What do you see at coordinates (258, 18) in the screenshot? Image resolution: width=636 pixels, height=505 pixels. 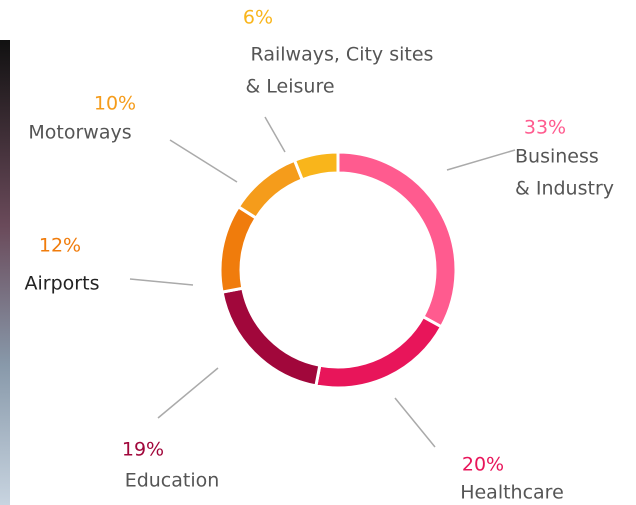 I see `value-label: 6%` at bounding box center [258, 18].